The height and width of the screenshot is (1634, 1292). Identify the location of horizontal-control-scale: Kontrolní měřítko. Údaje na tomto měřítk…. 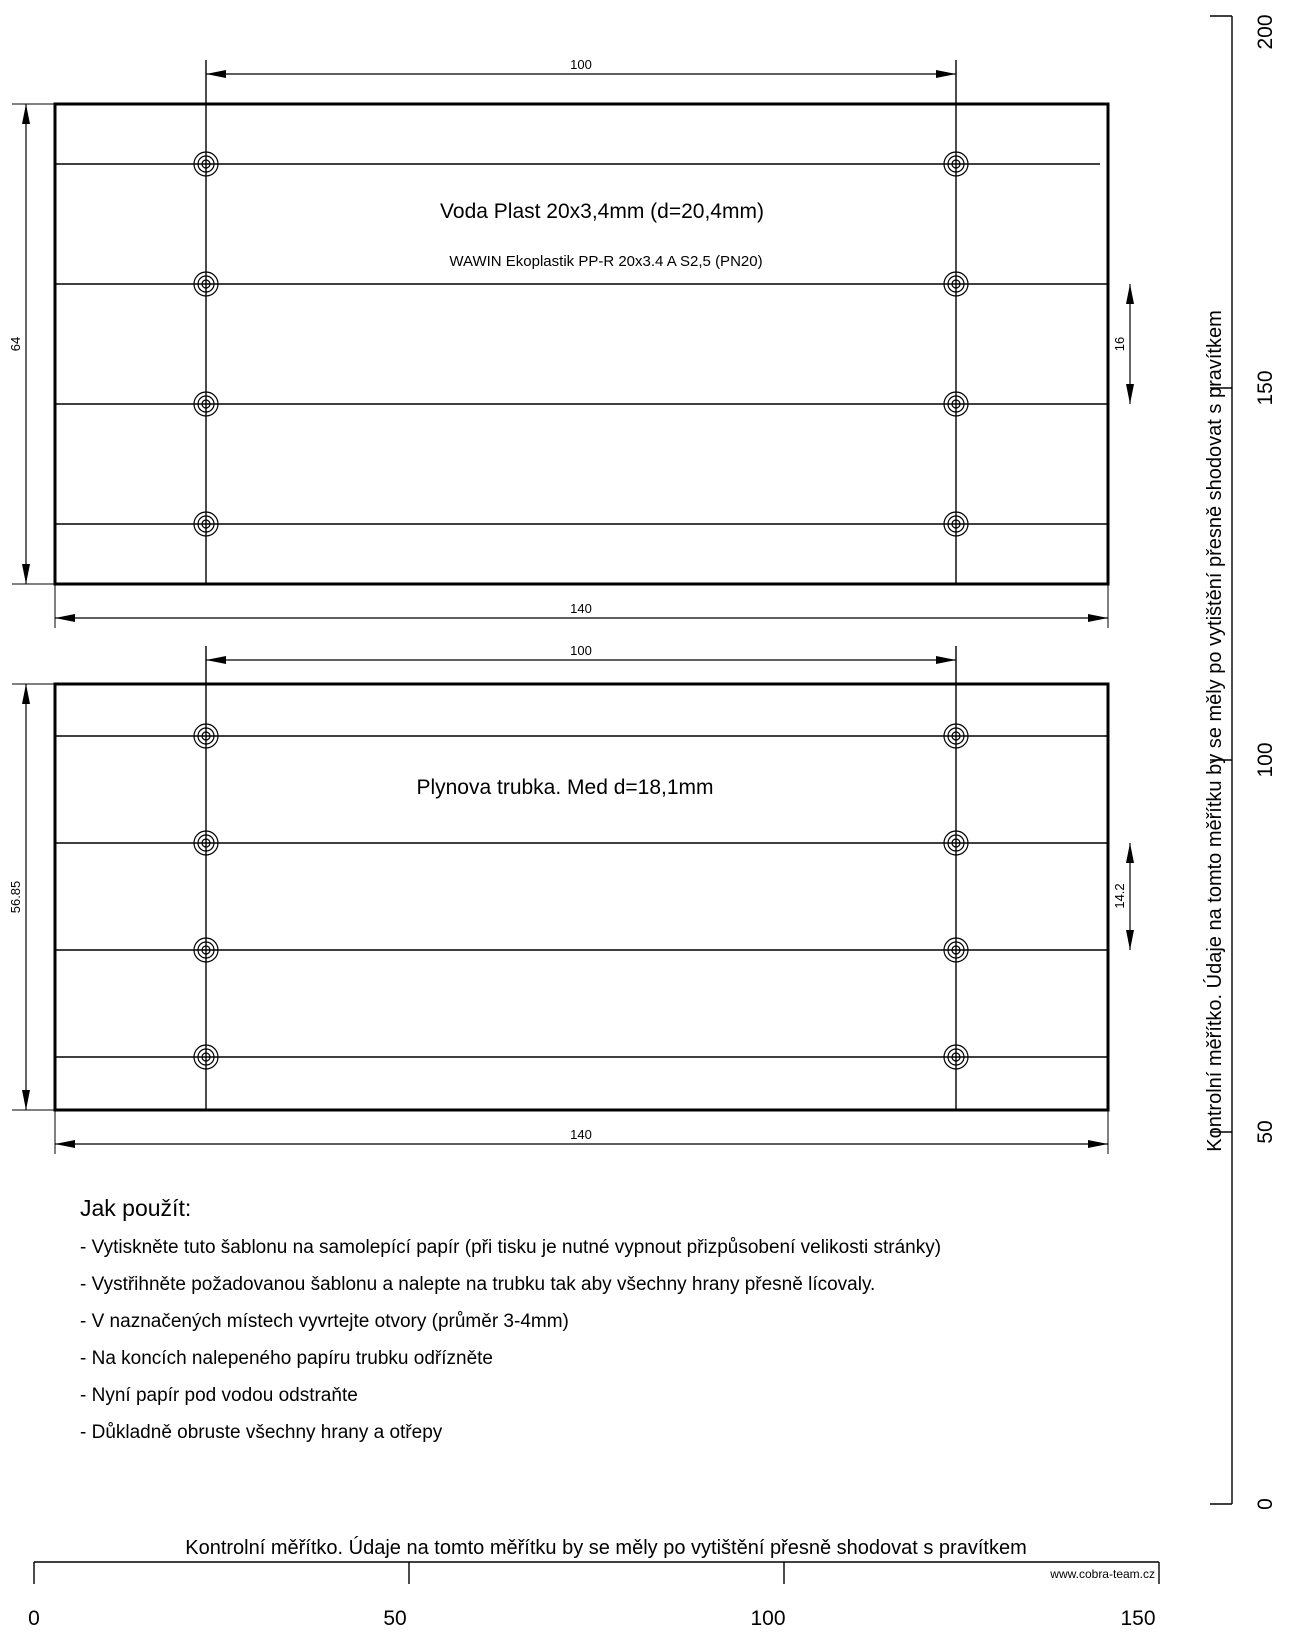
(594, 1583).